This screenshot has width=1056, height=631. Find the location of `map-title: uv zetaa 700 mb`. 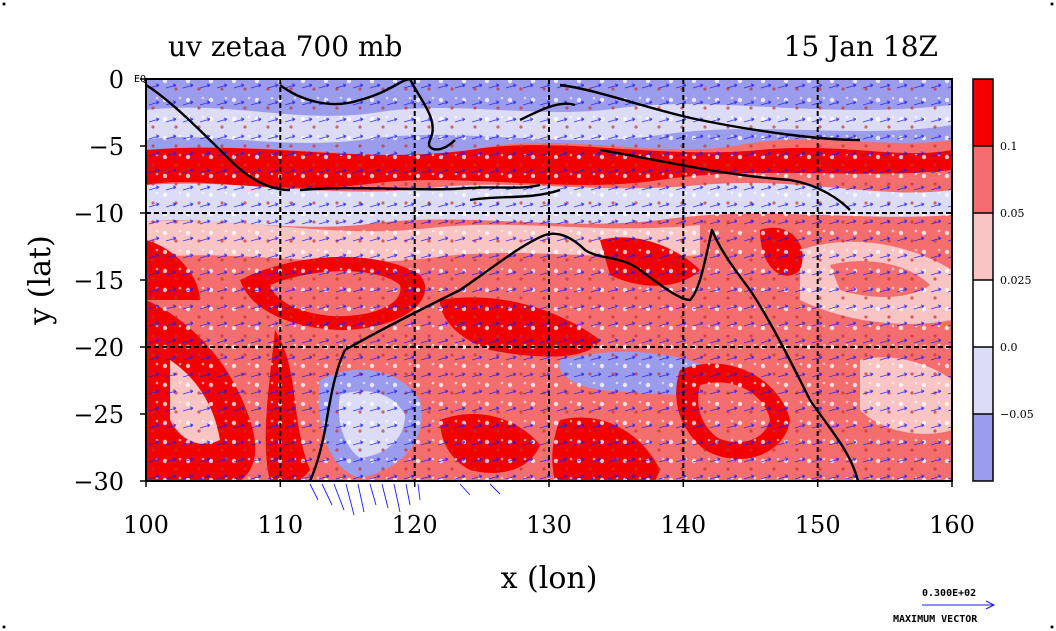

map-title: uv zetaa 700 mb is located at coordinates (285, 46).